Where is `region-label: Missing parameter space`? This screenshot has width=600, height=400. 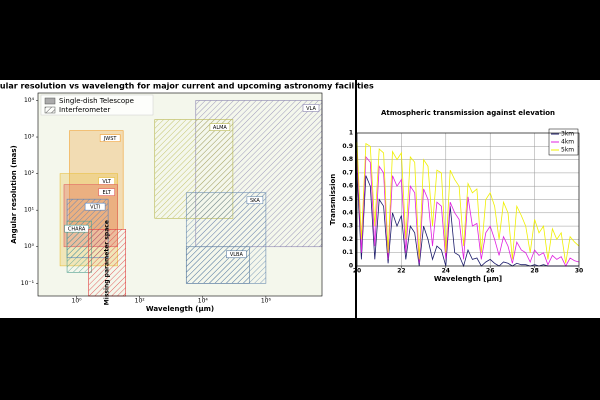 region-label: Missing parameter space is located at coordinates (107, 262).